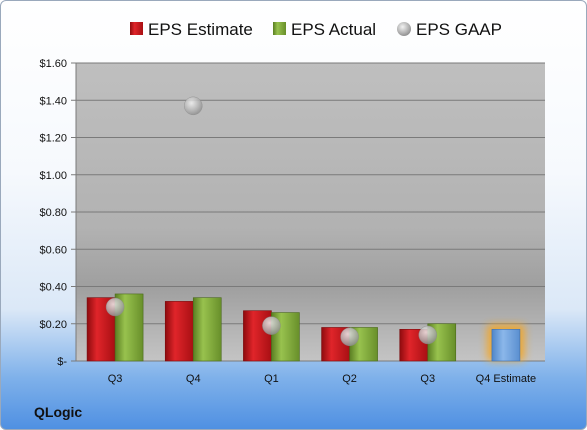 The image size is (587, 430). What do you see at coordinates (193, 379) in the screenshot?
I see `x-category-label: Q4` at bounding box center [193, 379].